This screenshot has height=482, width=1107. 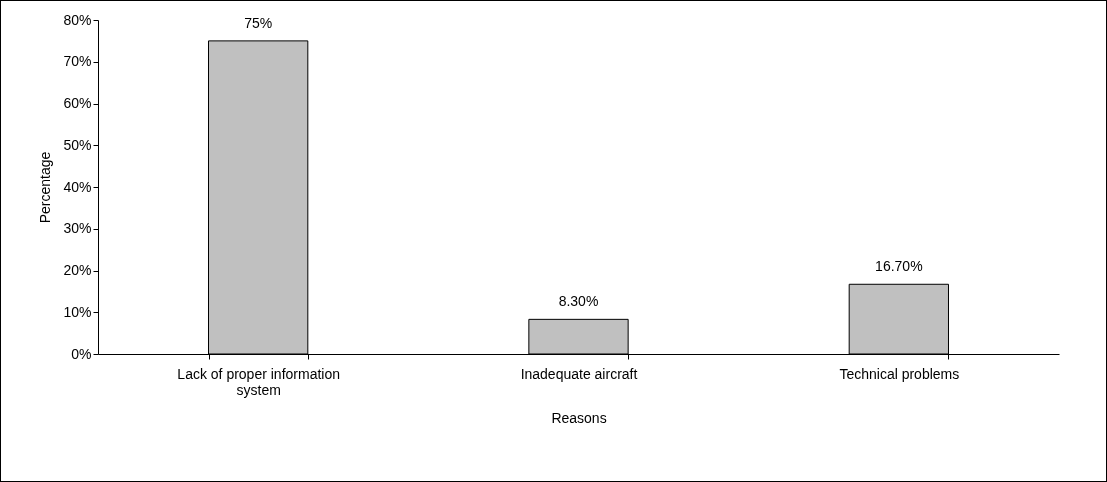 I want to click on data-label: 8.30%, so click(x=578, y=301).